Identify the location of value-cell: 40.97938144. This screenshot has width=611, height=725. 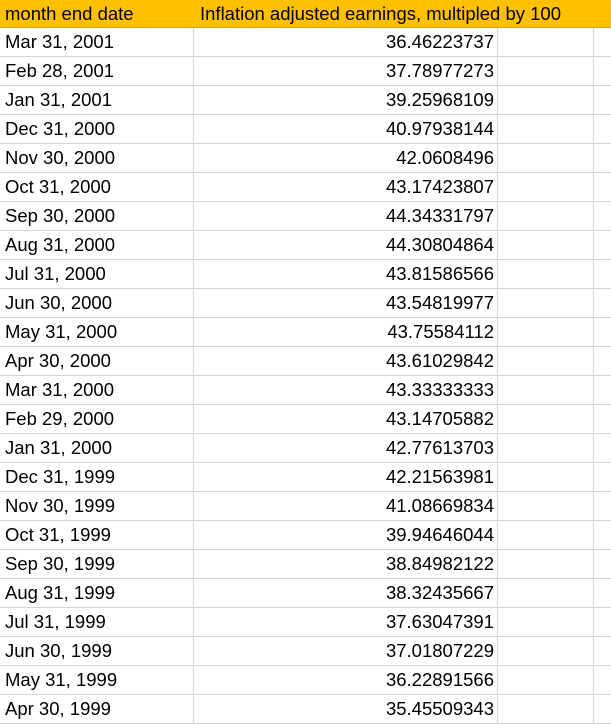
(346, 129).